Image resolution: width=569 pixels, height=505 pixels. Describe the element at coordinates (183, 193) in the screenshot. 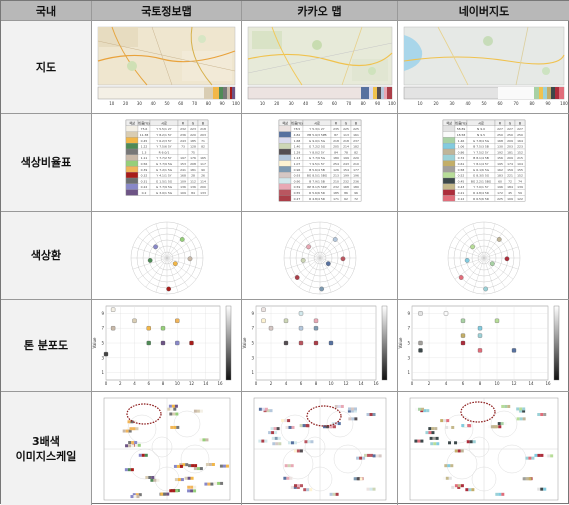

I see `ratio-cell-text: 109` at that location.